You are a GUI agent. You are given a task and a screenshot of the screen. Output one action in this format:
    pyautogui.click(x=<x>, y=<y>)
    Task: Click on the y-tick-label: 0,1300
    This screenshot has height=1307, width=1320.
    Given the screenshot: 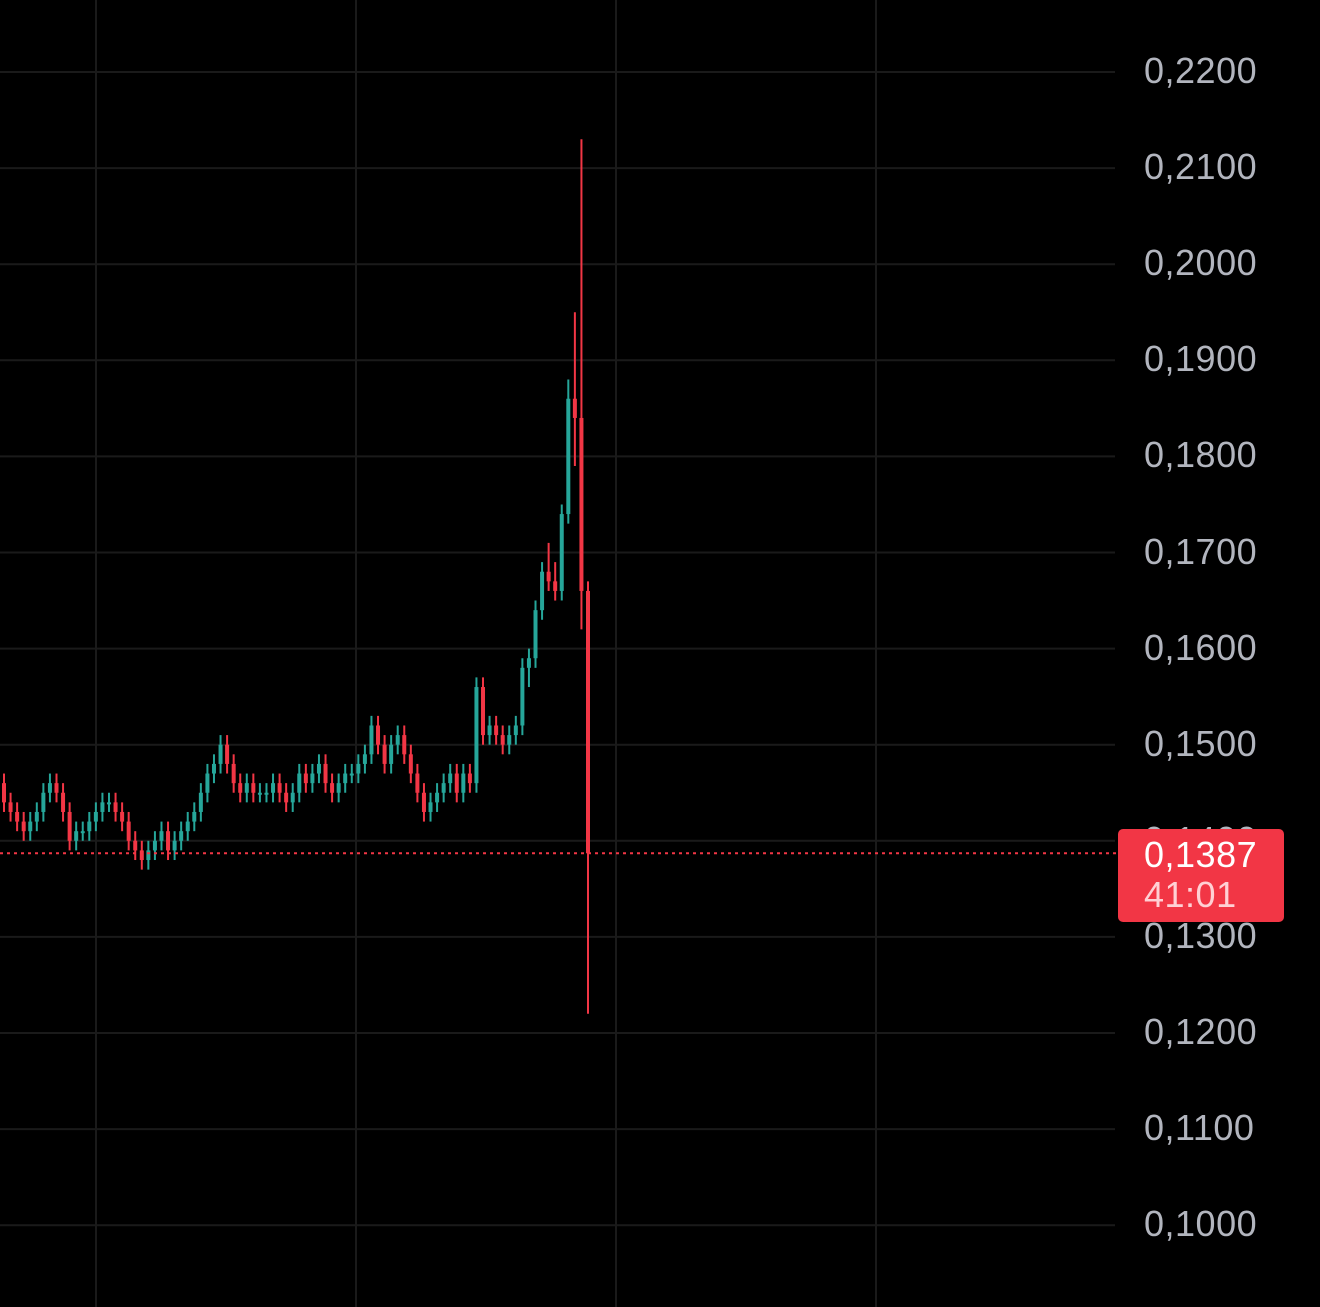 What is the action you would take?
    pyautogui.click(x=1201, y=935)
    